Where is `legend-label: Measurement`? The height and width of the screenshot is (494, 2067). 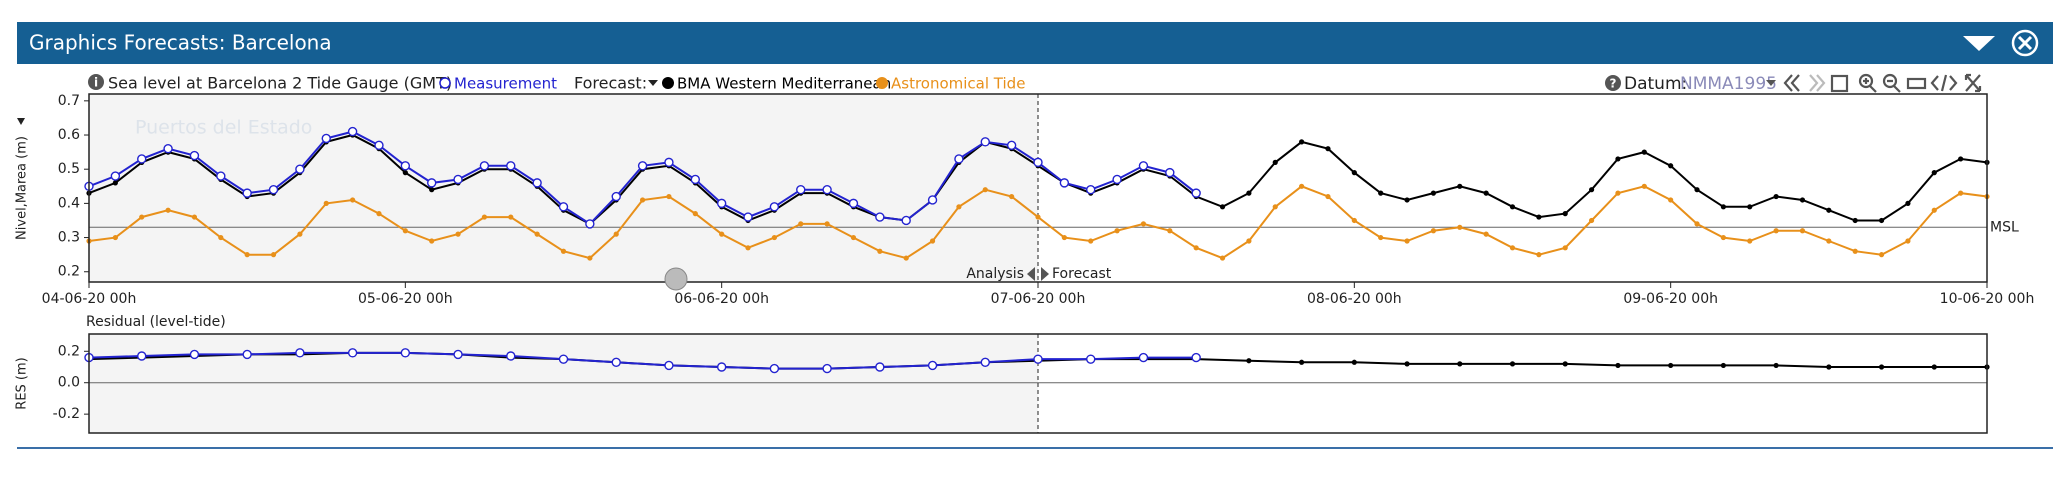
legend-label: Measurement is located at coordinates (505, 84).